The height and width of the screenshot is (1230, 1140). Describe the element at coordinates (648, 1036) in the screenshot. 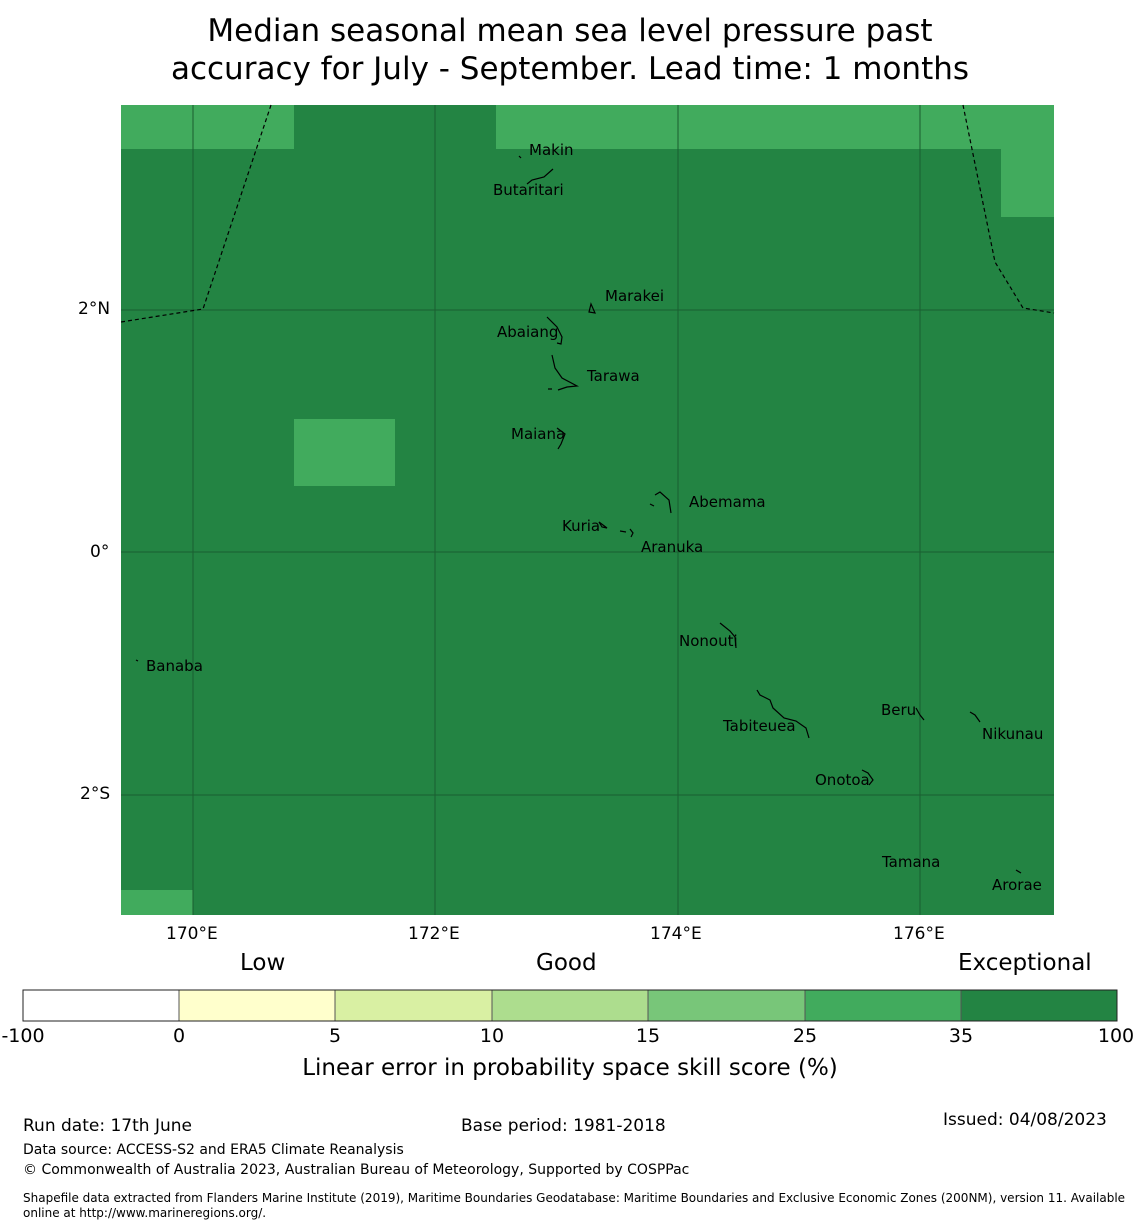

I see `legend-tick: 15` at that location.